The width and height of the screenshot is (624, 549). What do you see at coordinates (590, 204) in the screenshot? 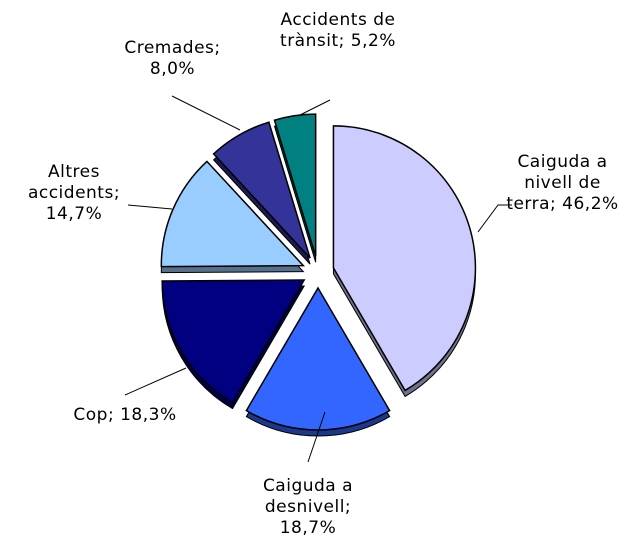
I see `value-label: 46,2%` at bounding box center [590, 204].